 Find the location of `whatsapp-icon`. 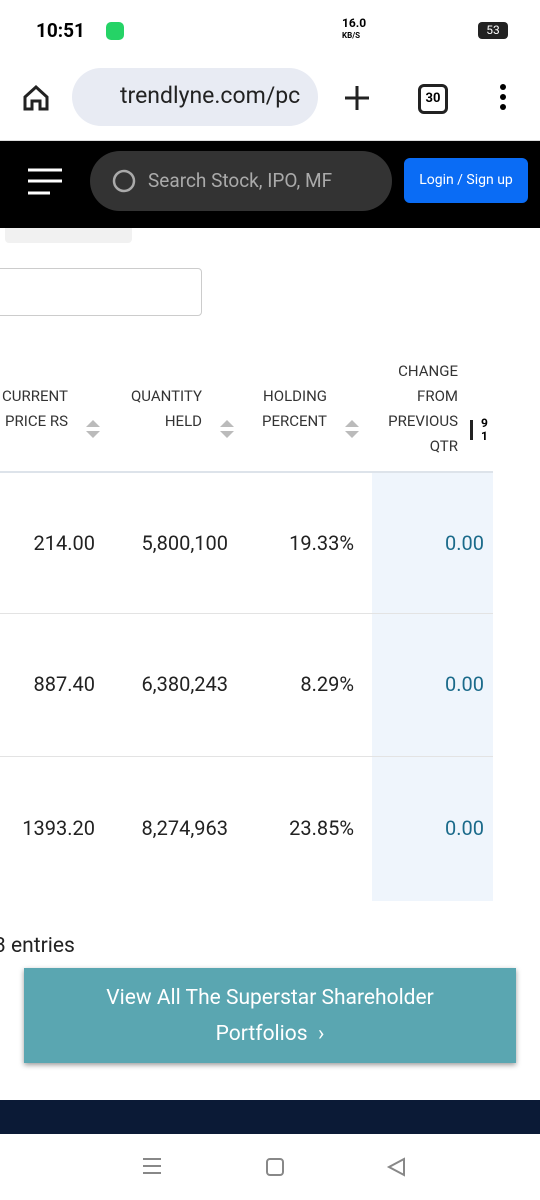

whatsapp-icon is located at coordinates (115, 31).